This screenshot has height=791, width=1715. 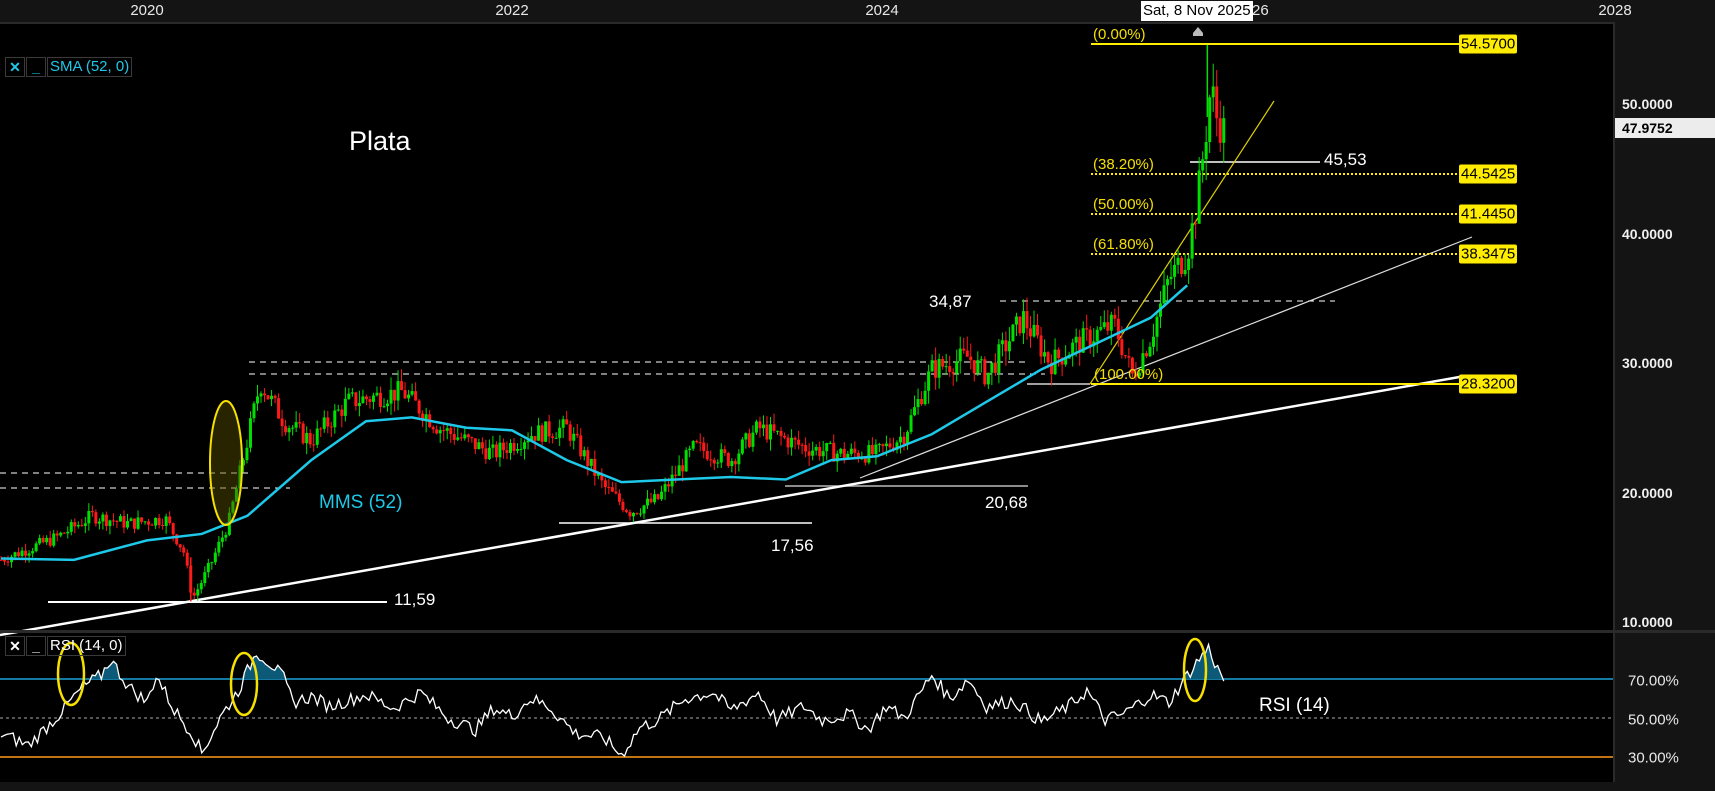 I want to click on last-price-badge: 47.9752, so click(x=1665, y=128).